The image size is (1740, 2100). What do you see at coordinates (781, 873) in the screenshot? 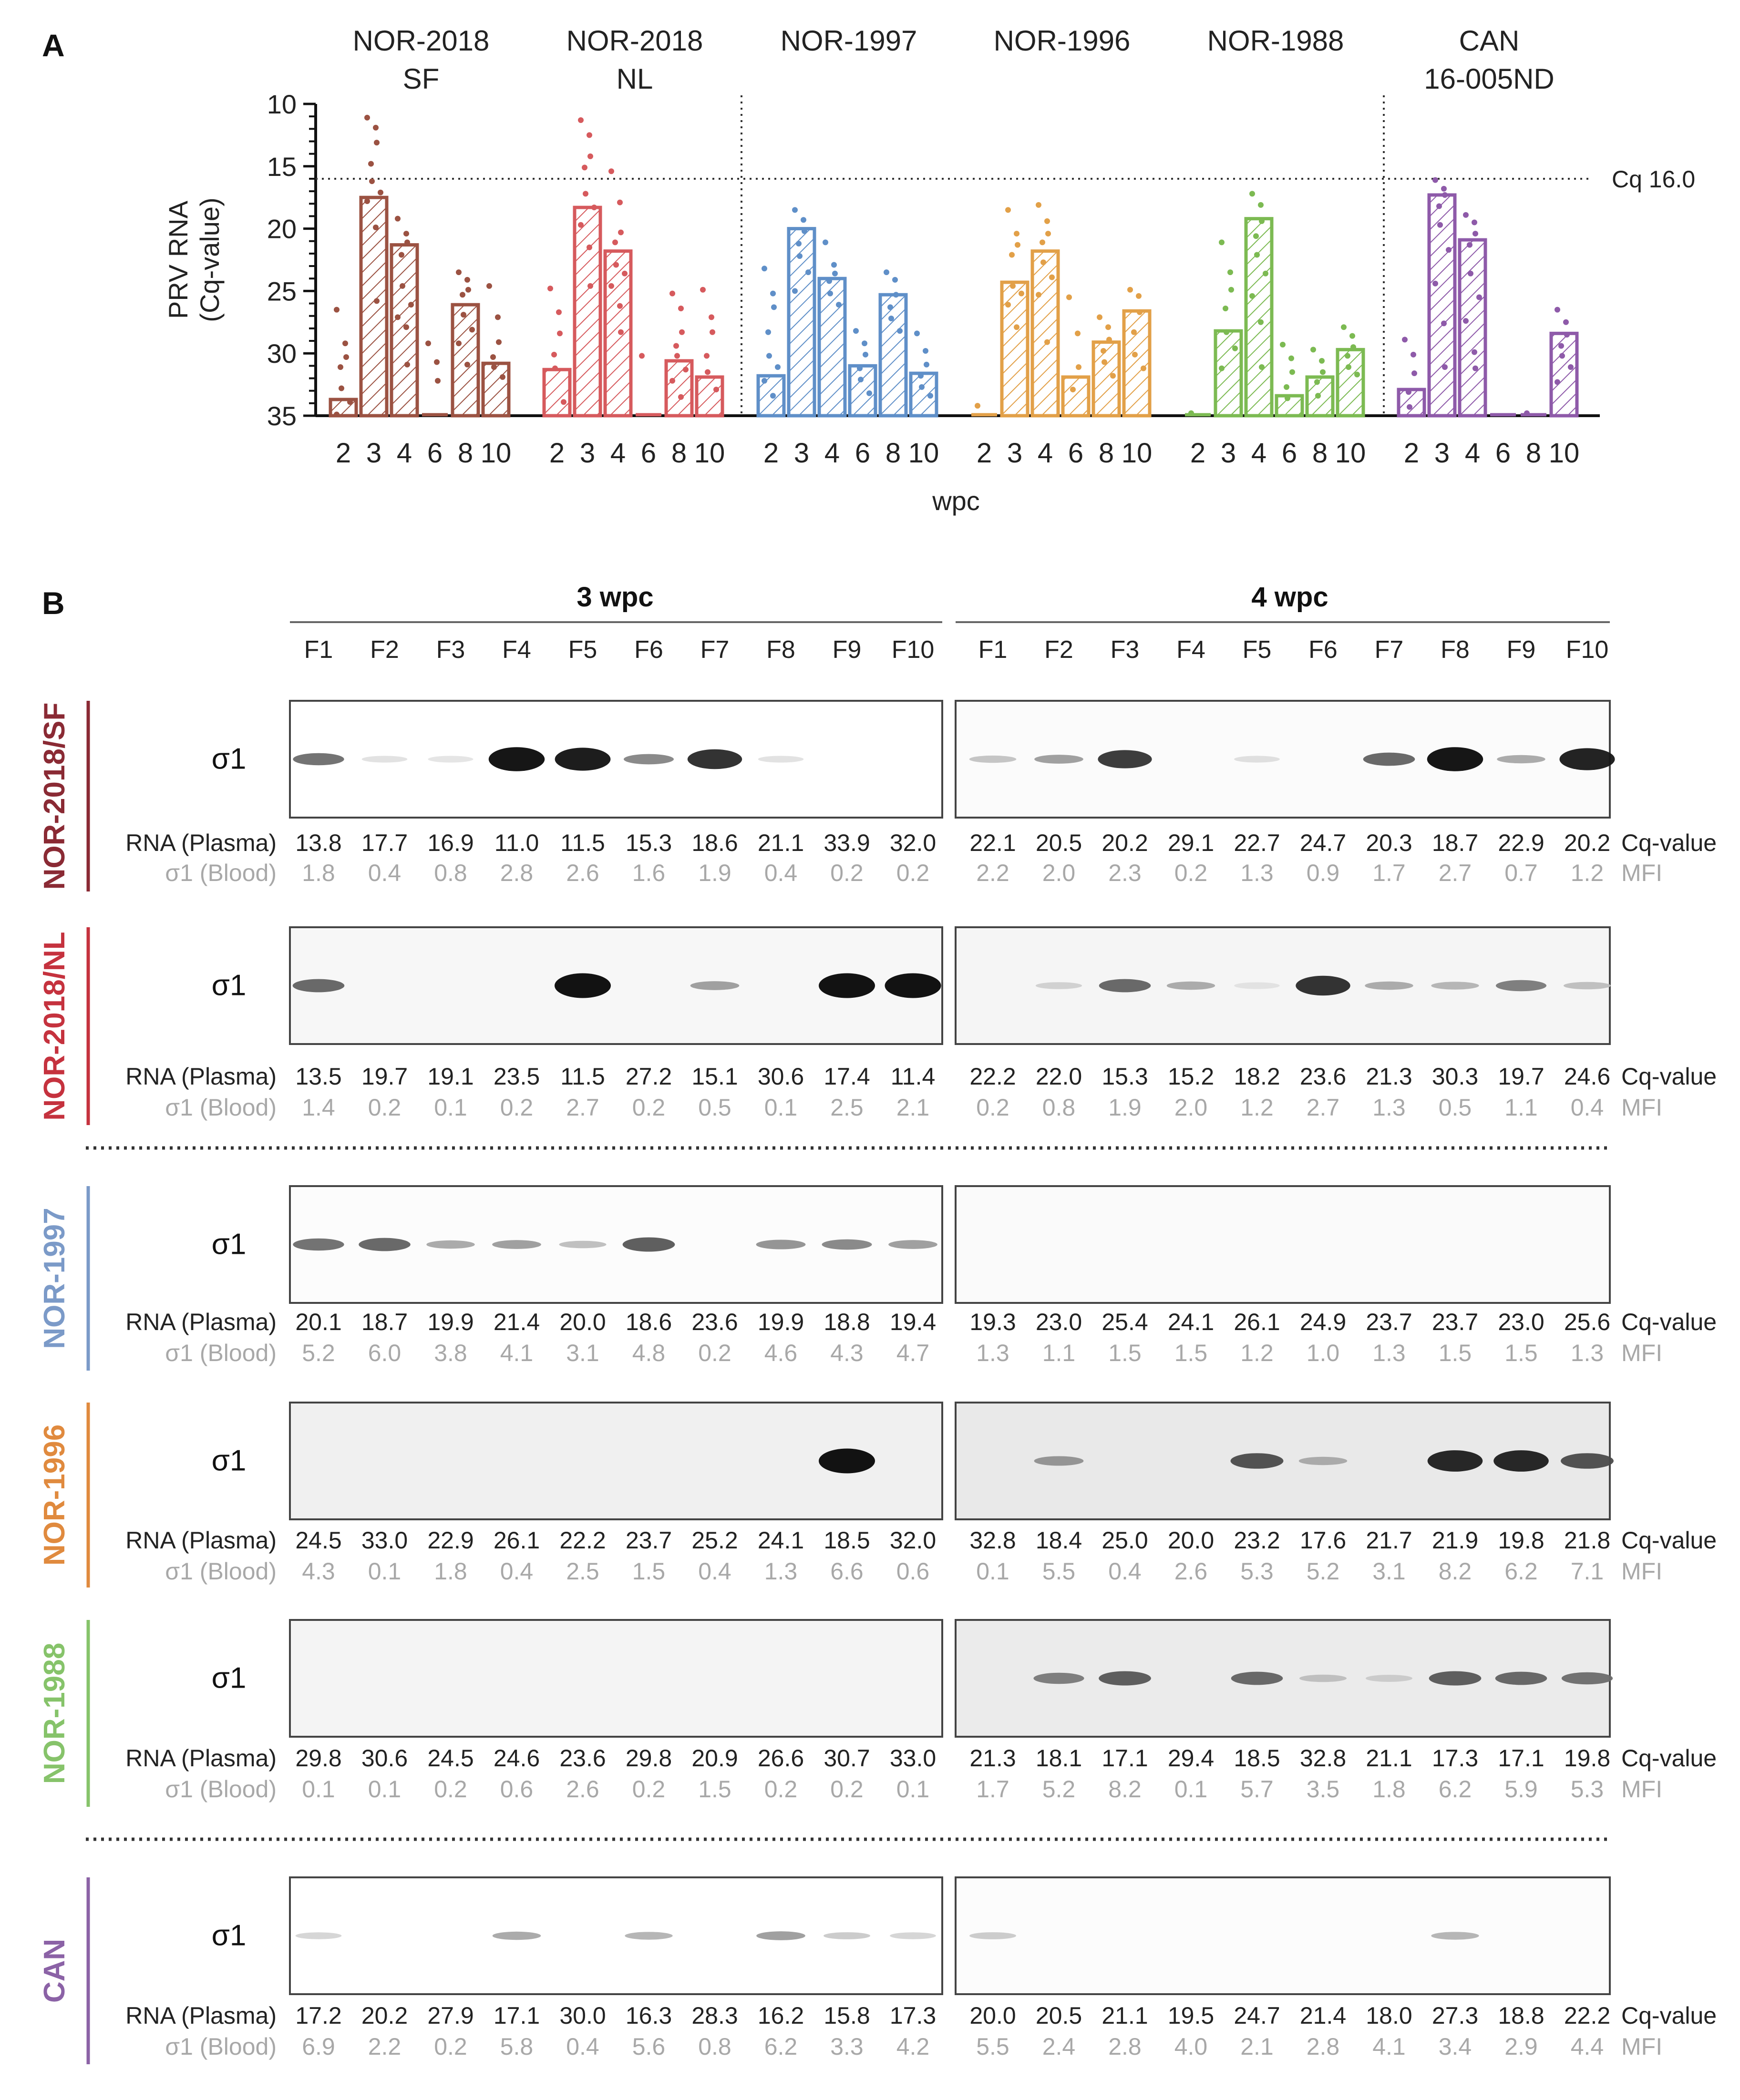
I see `mfi-value: 0.4` at bounding box center [781, 873].